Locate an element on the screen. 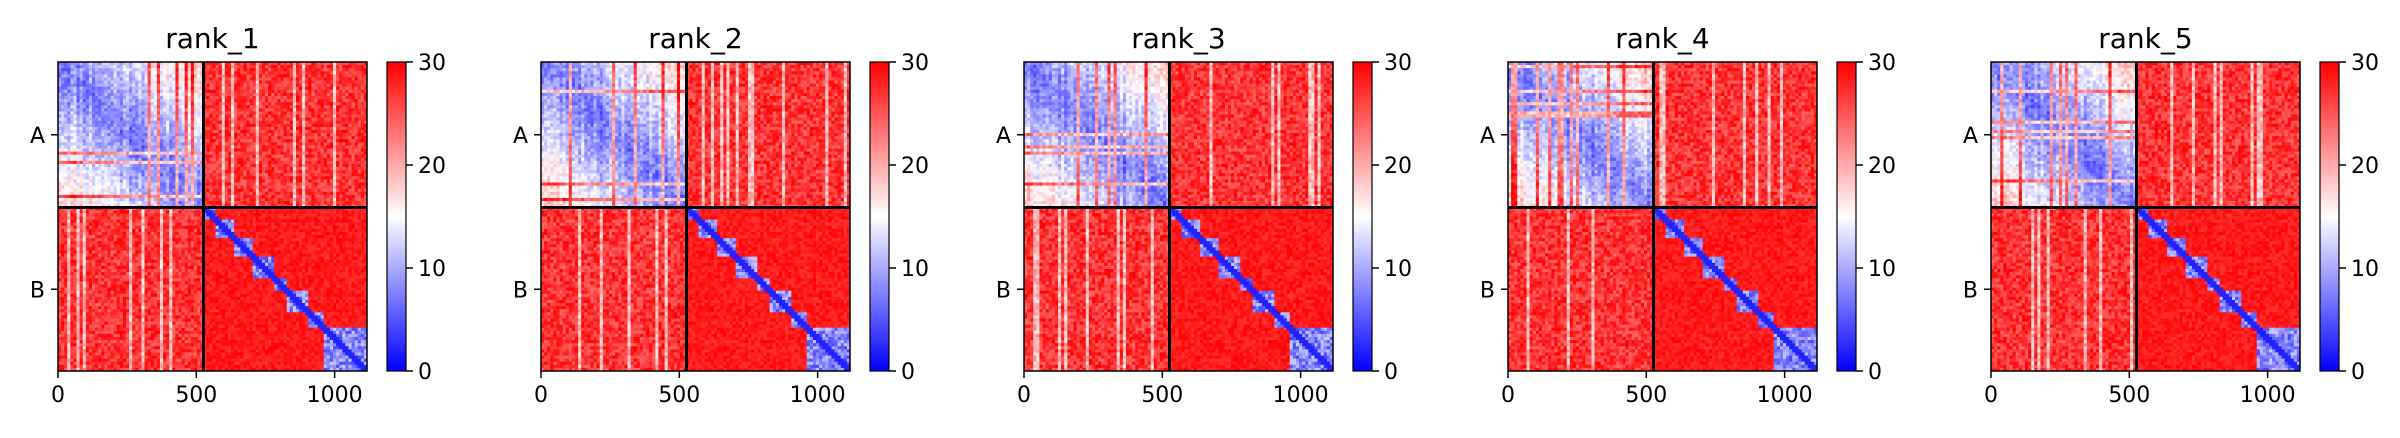 The height and width of the screenshot is (438, 2400). panel-title: rank_3 is located at coordinates (1178, 38).